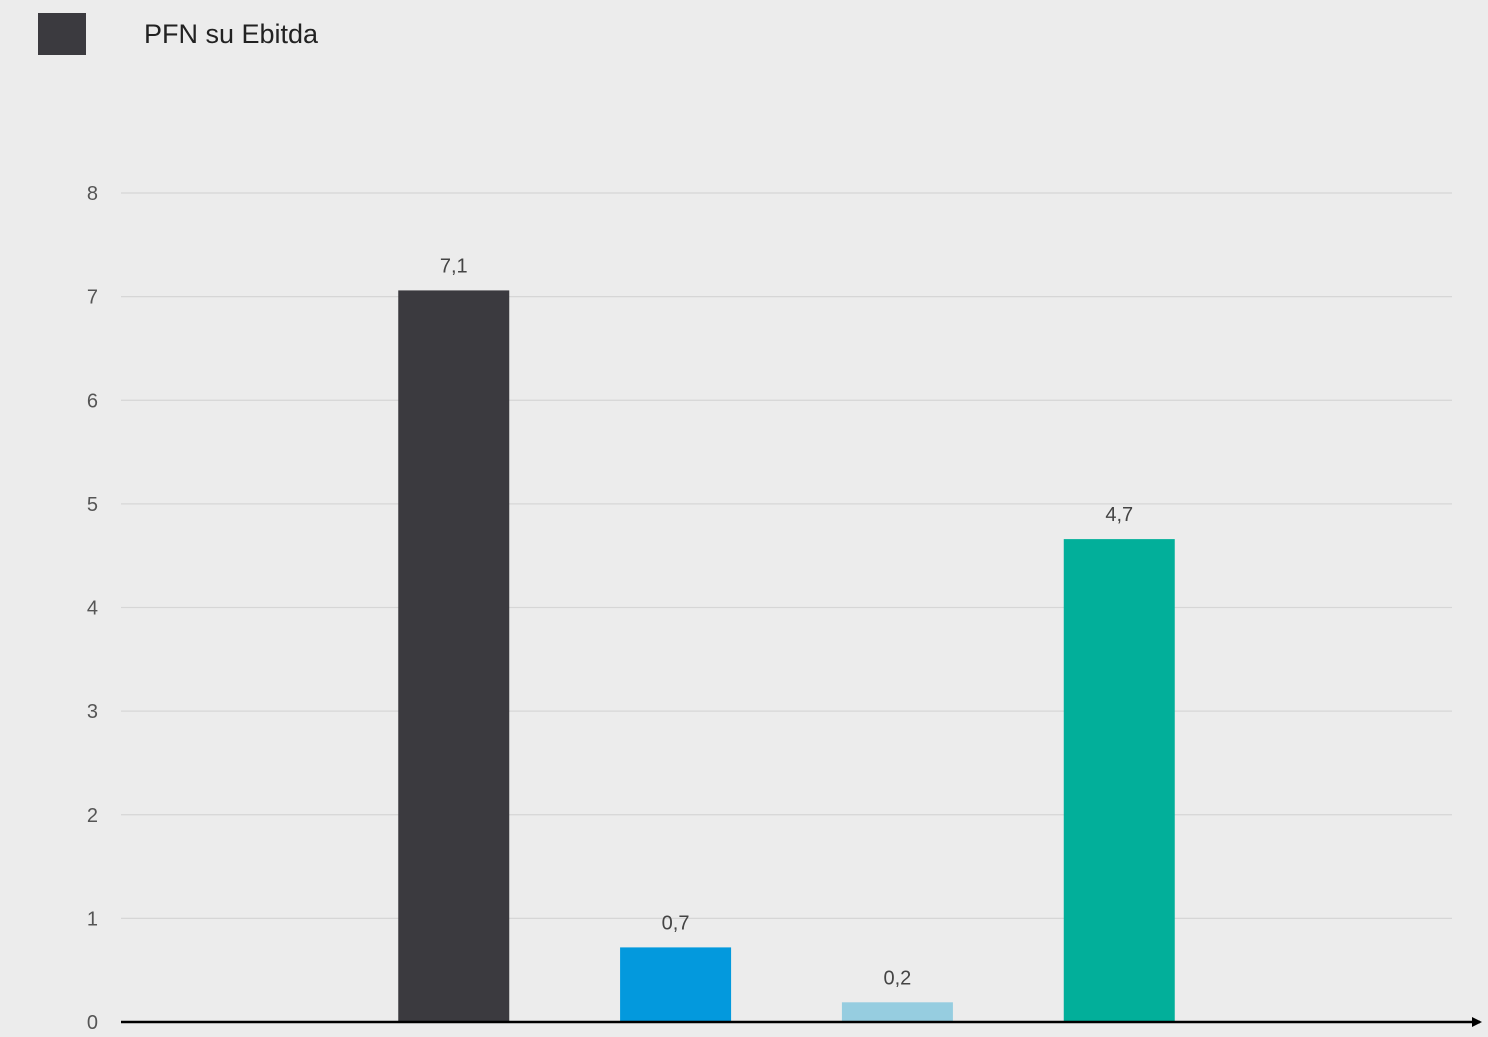 The image size is (1488, 1037). Describe the element at coordinates (92, 401) in the screenshot. I see `y-tick-label: 6` at that location.